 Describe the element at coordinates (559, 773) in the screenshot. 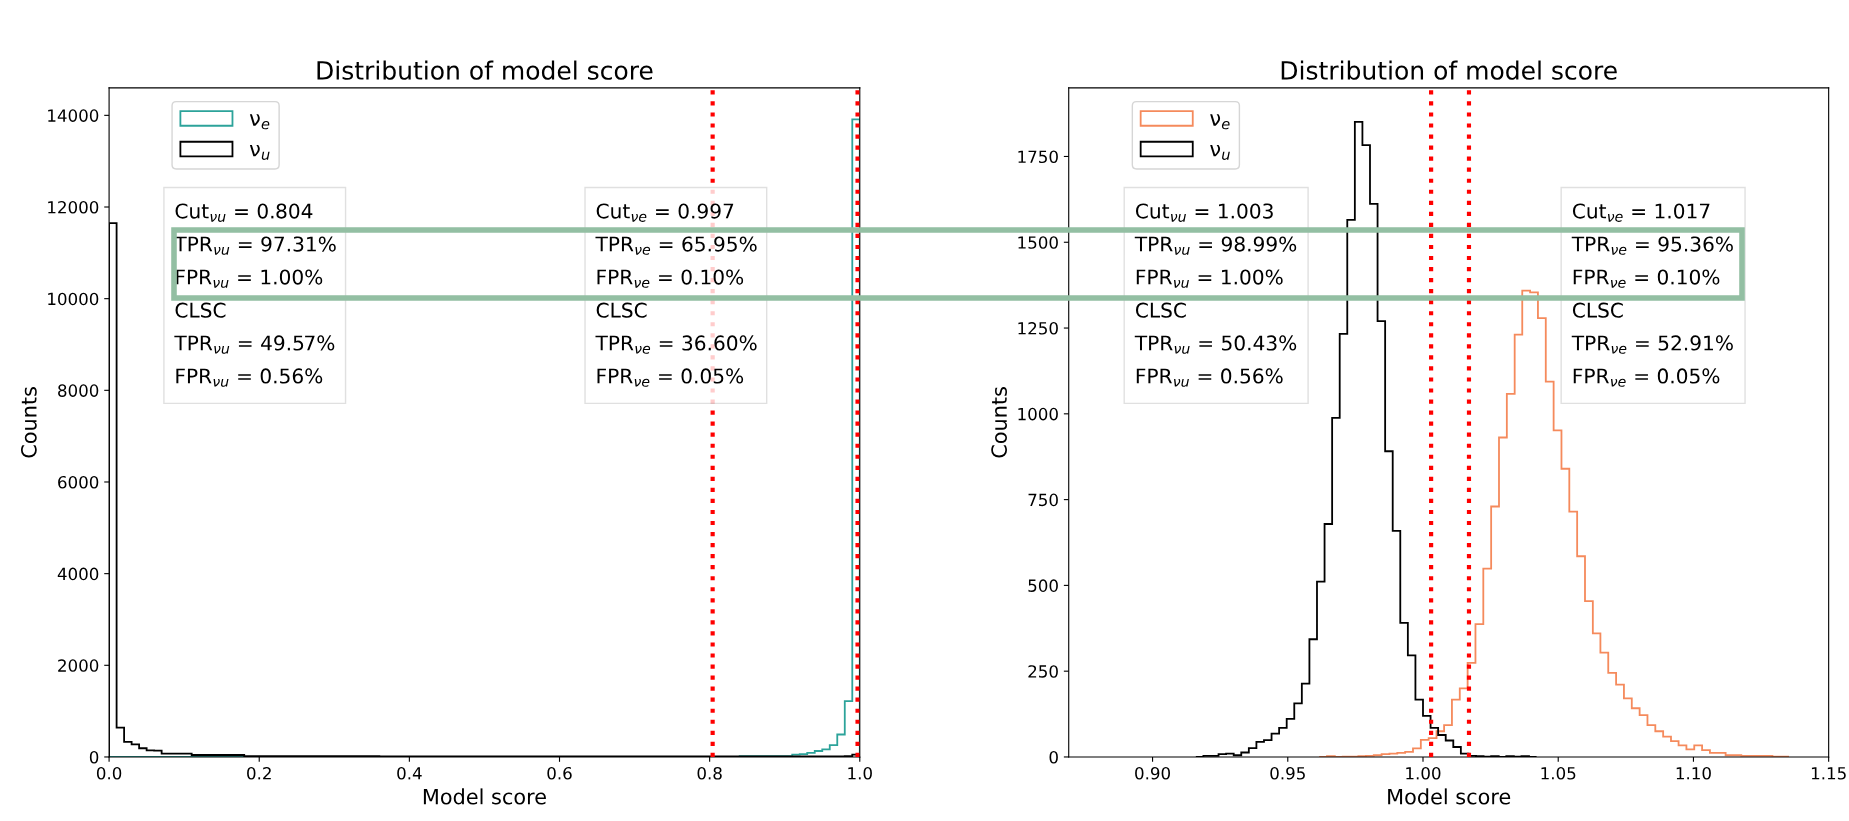

I see `x-tick-label: 0.6` at that location.